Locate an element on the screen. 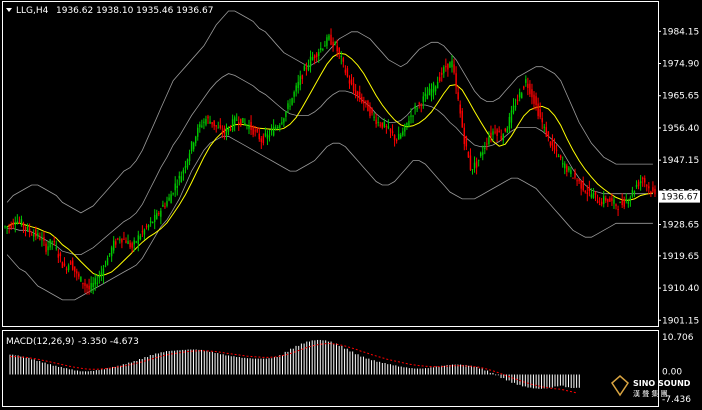 This screenshot has height=410, width=702. symbol-header: LLG,H4 1936.62 1938.10 1935.46 1936.67 is located at coordinates (109, 11).